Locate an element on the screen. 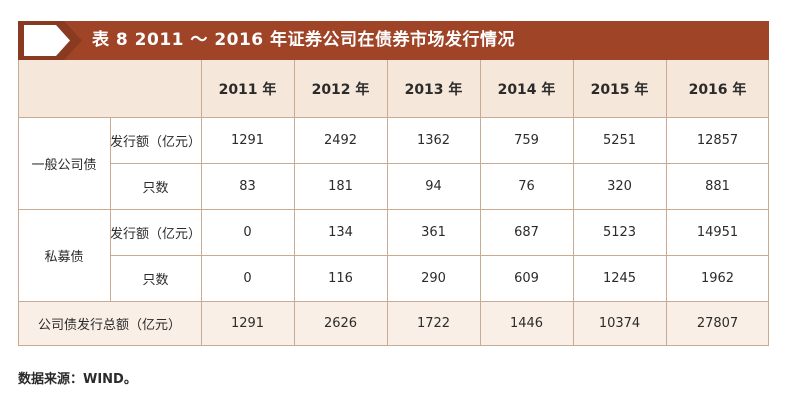  column-header-2014: 2014 年 is located at coordinates (526, 88).